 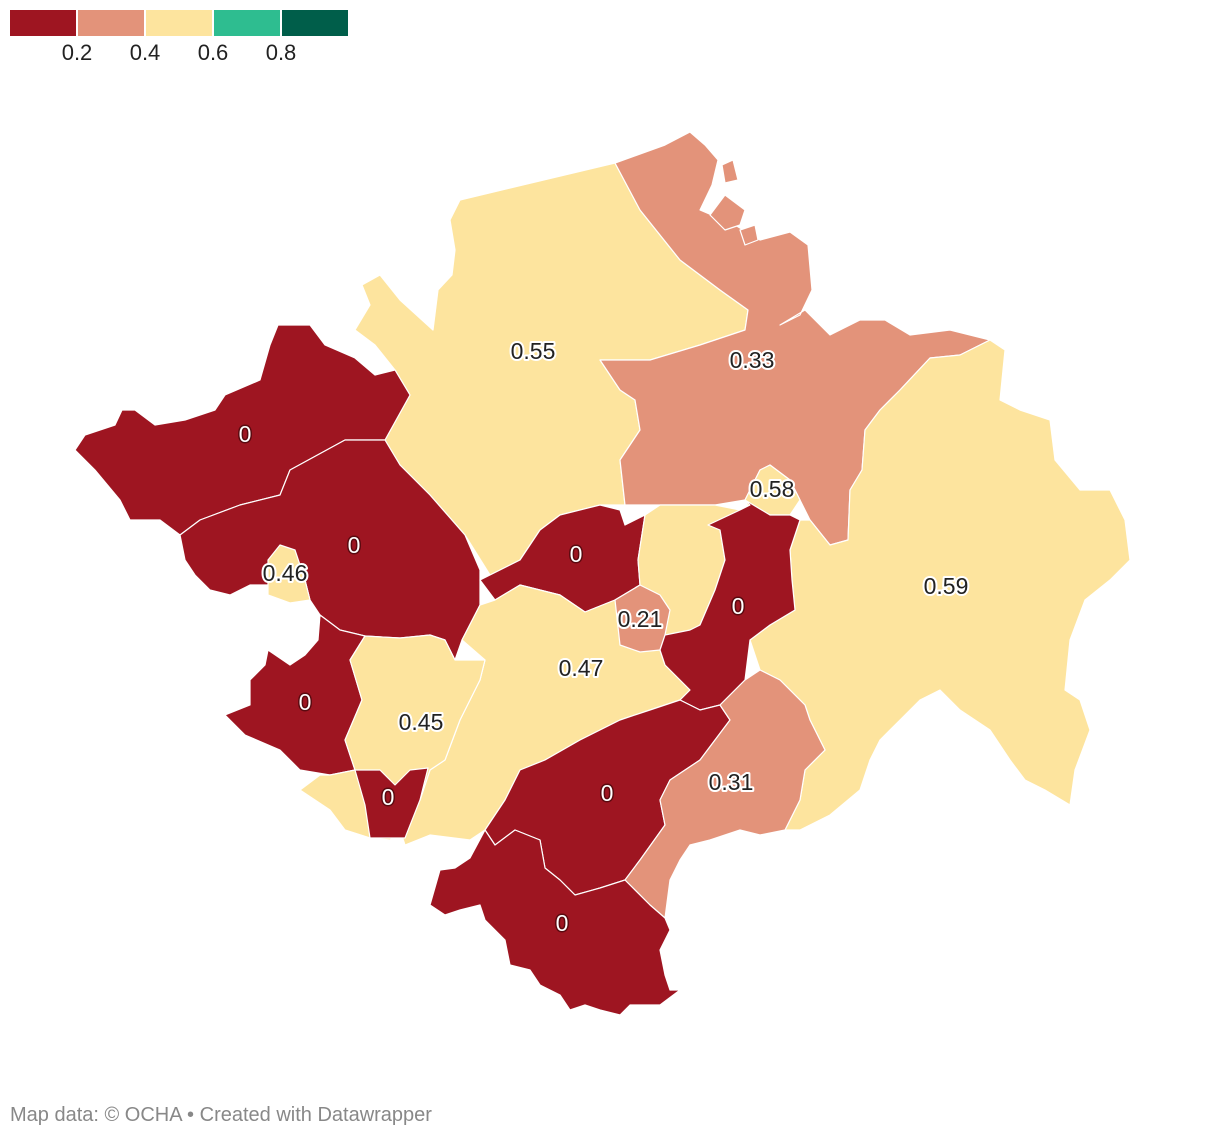 What do you see at coordinates (354, 545) in the screenshot?
I see `region-label-west-center: 0` at bounding box center [354, 545].